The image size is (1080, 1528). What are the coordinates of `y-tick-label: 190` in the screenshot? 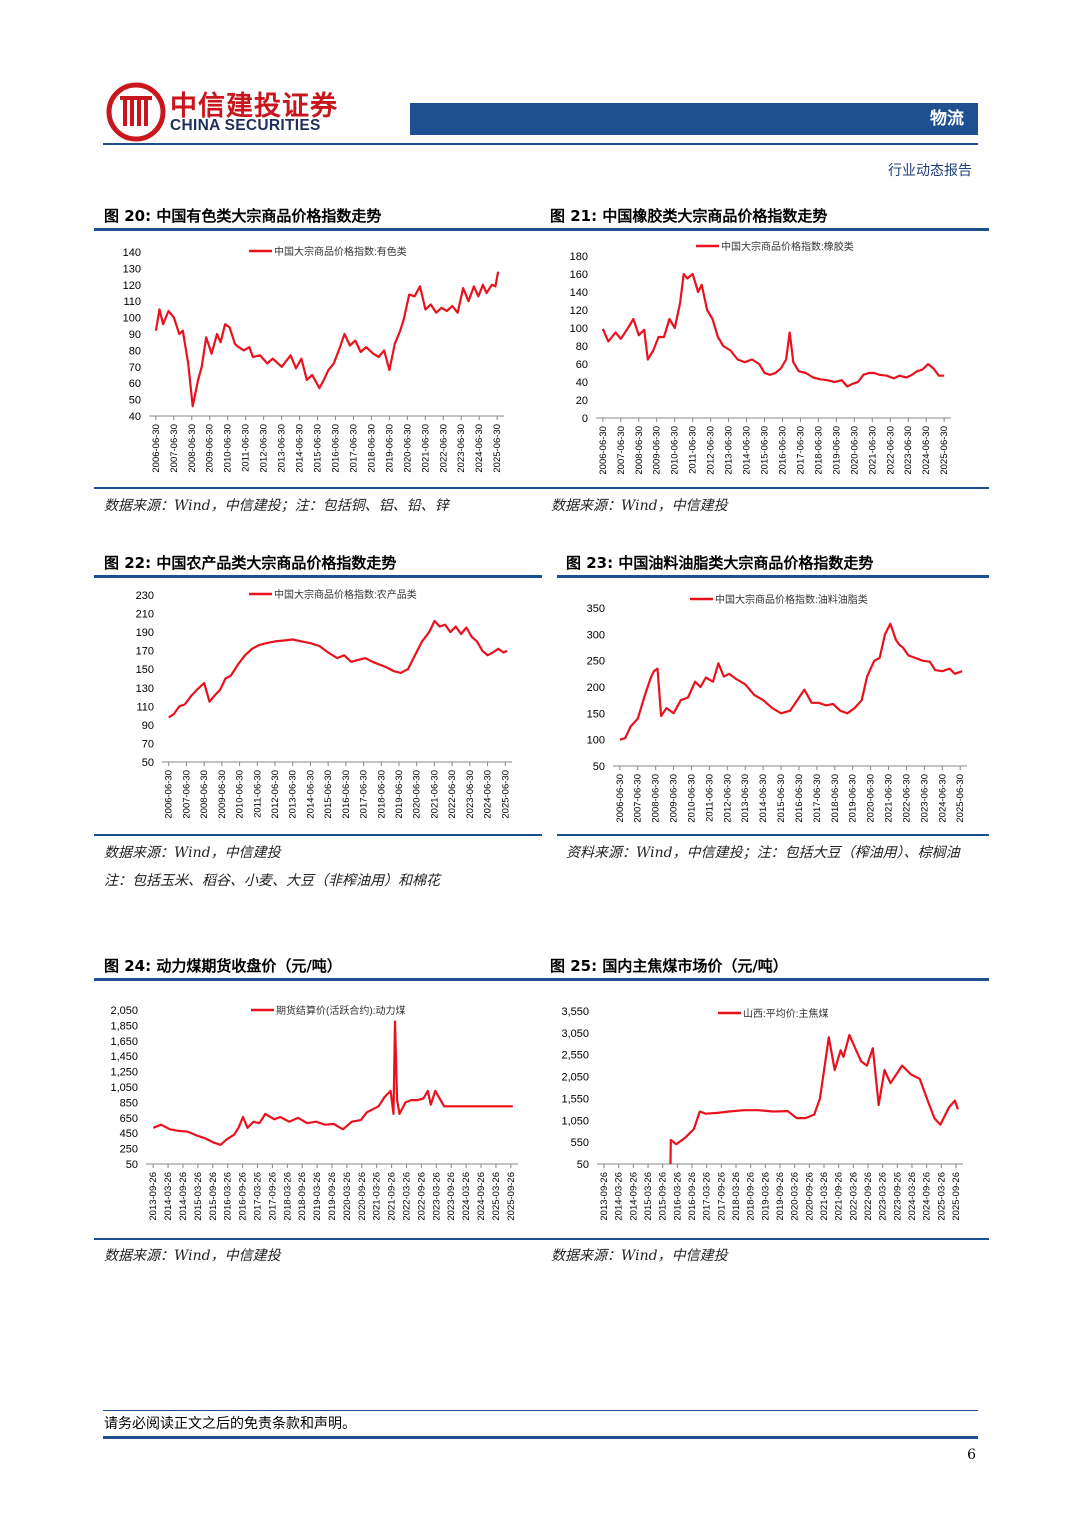 It's located at (145, 633).